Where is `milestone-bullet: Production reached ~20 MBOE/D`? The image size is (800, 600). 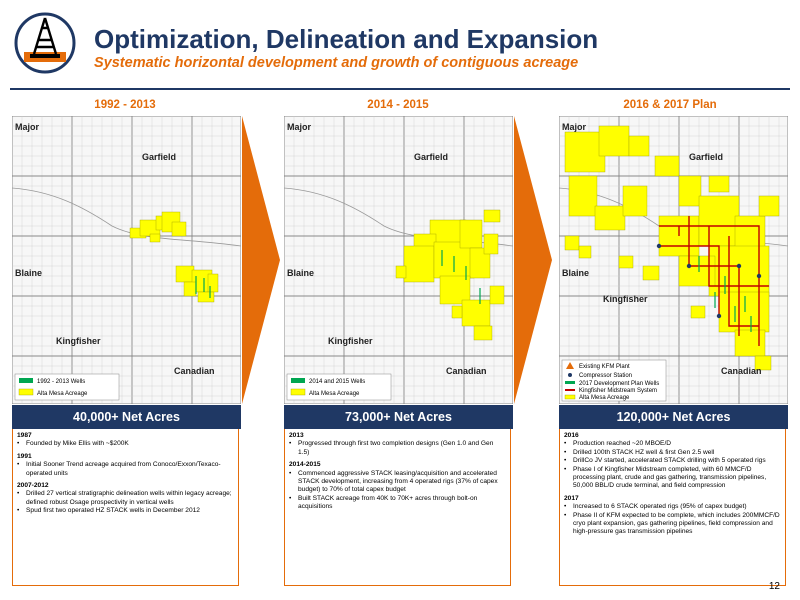 milestone-bullet: Production reached ~20 MBOE/D is located at coordinates (672, 444).